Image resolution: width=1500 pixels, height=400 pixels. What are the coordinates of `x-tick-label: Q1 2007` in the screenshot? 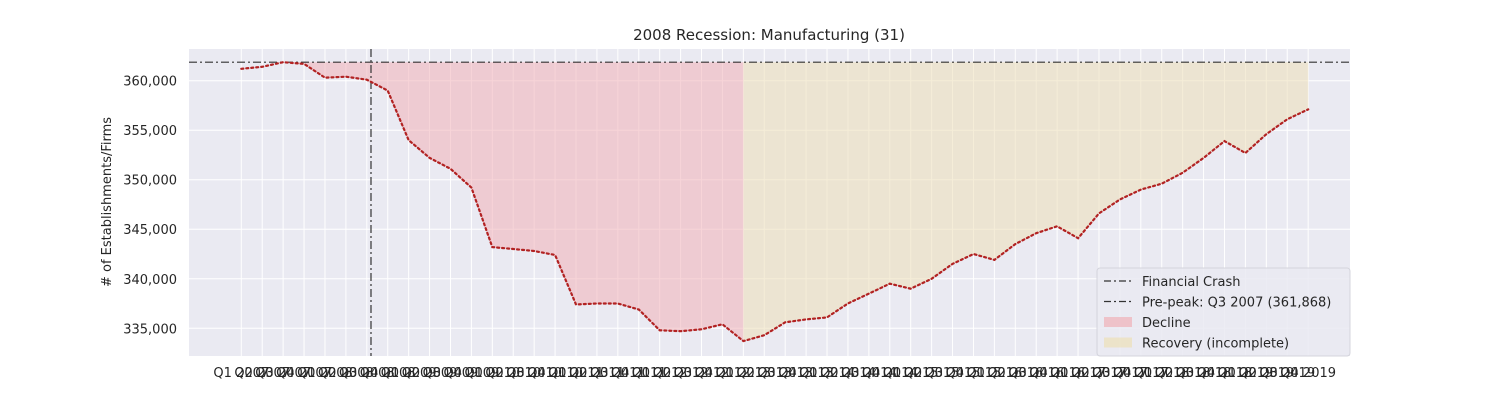 It's located at (241, 373).